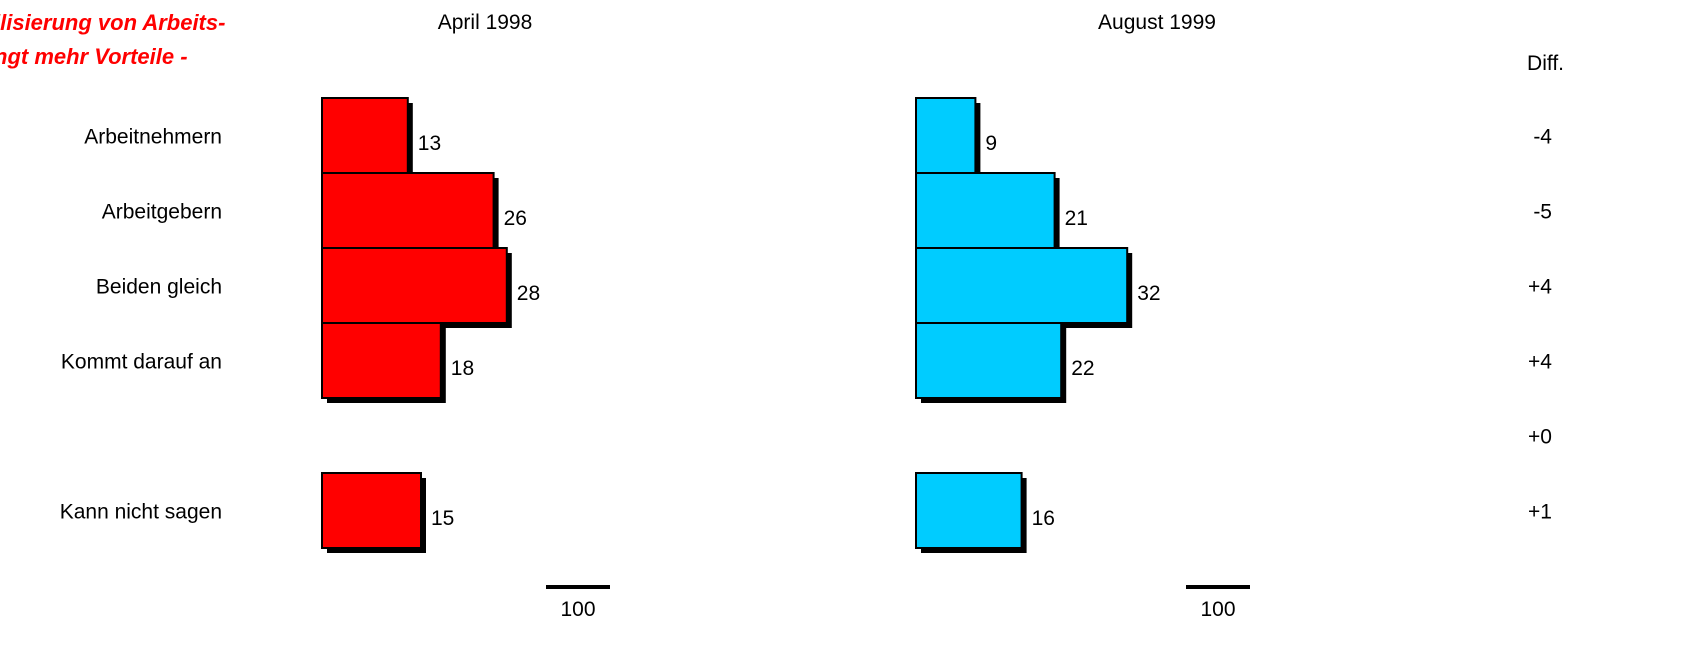 The height and width of the screenshot is (672, 1704). What do you see at coordinates (1540, 437) in the screenshot?
I see `diff-value: +0` at bounding box center [1540, 437].